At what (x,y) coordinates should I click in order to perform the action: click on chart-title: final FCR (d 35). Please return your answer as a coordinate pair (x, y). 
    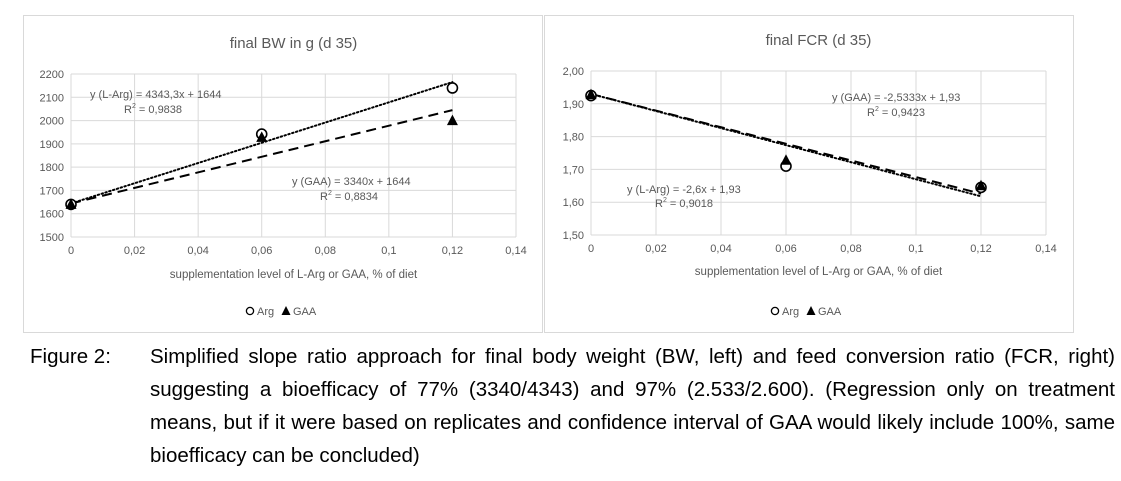
    Looking at the image, I should click on (819, 40).